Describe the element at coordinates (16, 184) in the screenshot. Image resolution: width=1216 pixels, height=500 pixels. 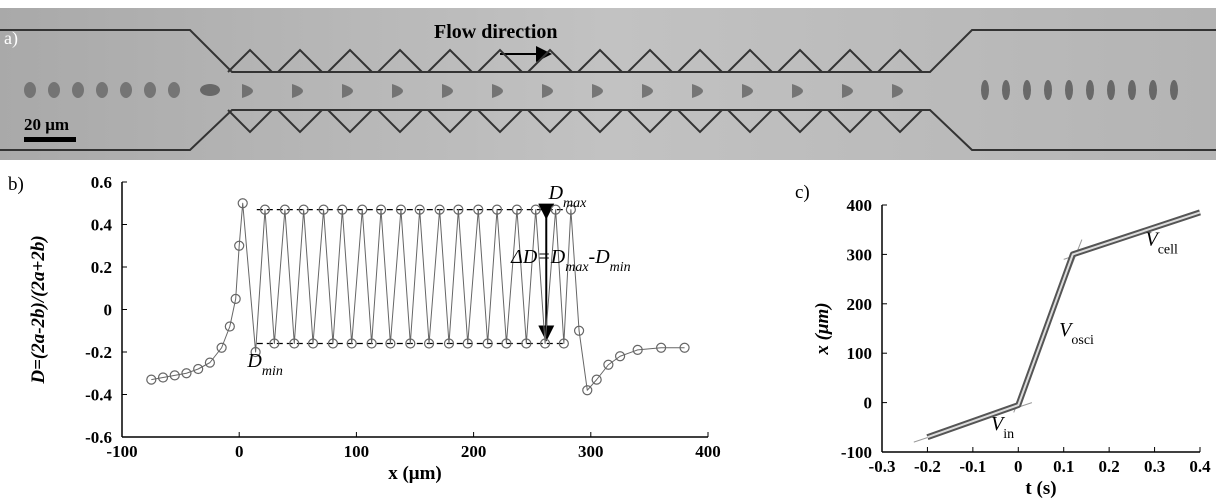
I see `panel-label: b)` at that location.